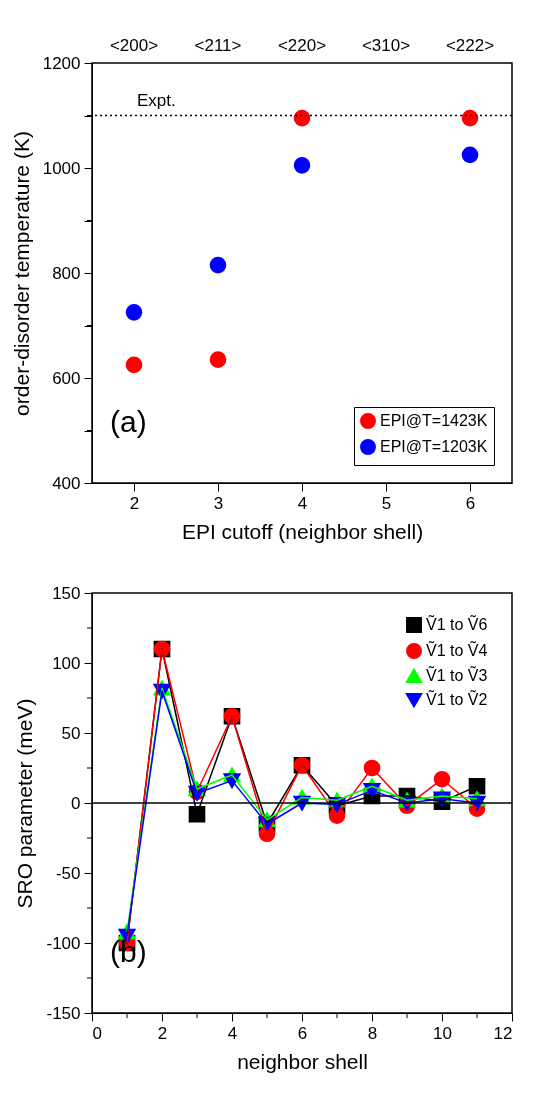 This screenshot has width=554, height=1102. Describe the element at coordinates (61, 63) in the screenshot. I see `y-tick-label: 1200` at that location.